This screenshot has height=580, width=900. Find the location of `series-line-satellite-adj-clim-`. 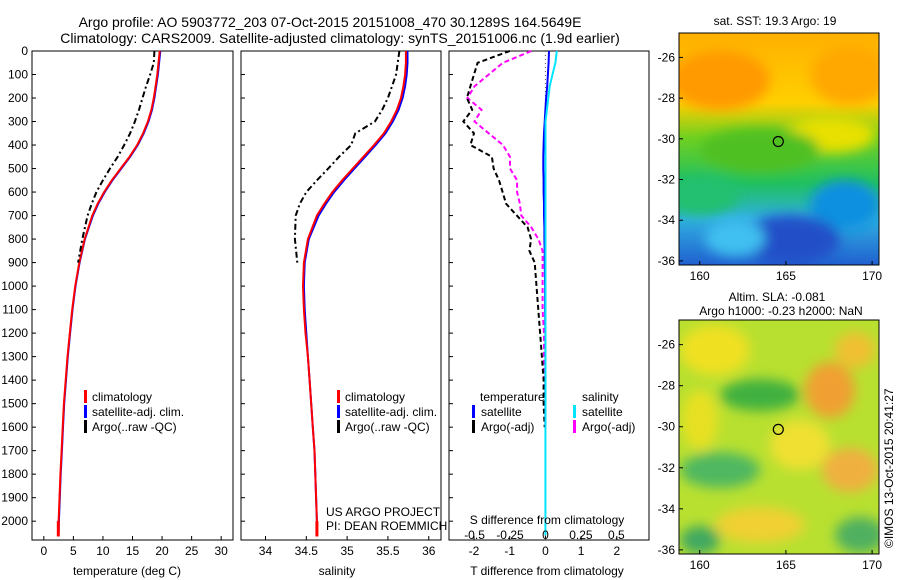

series-line-satellite-adj-clim- is located at coordinates (355, 292).